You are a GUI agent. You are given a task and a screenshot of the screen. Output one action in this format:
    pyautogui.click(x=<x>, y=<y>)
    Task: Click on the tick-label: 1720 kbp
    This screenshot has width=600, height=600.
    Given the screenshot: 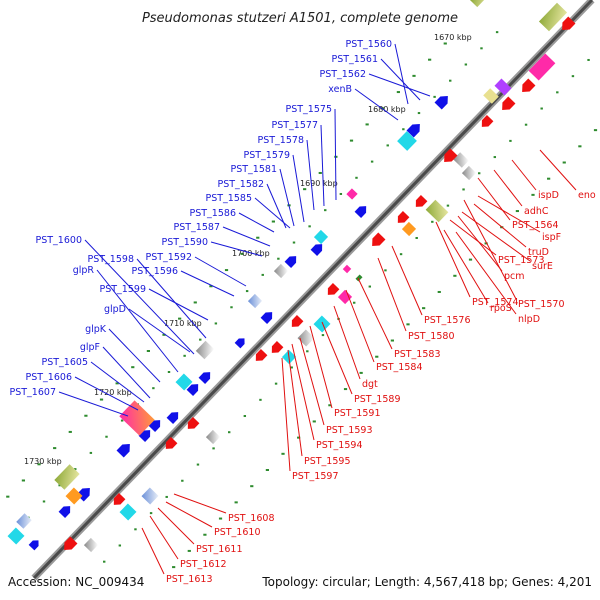 What is the action you would take?
    pyautogui.click(x=113, y=392)
    